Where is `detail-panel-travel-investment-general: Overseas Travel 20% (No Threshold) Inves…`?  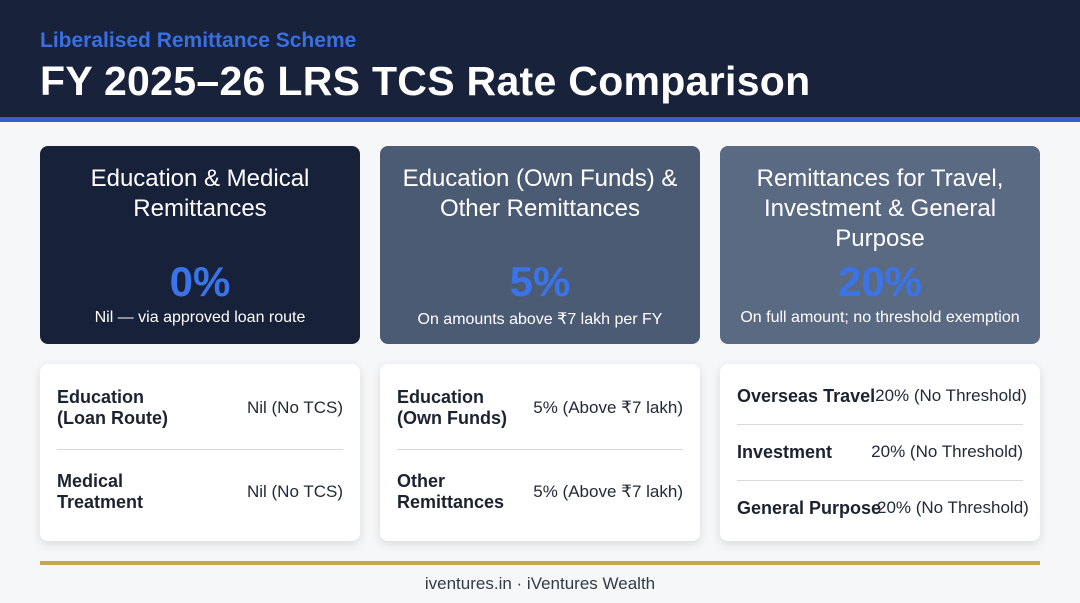 detail-panel-travel-investment-general: Overseas Travel 20% (No Threshold) Inves… is located at coordinates (880, 452).